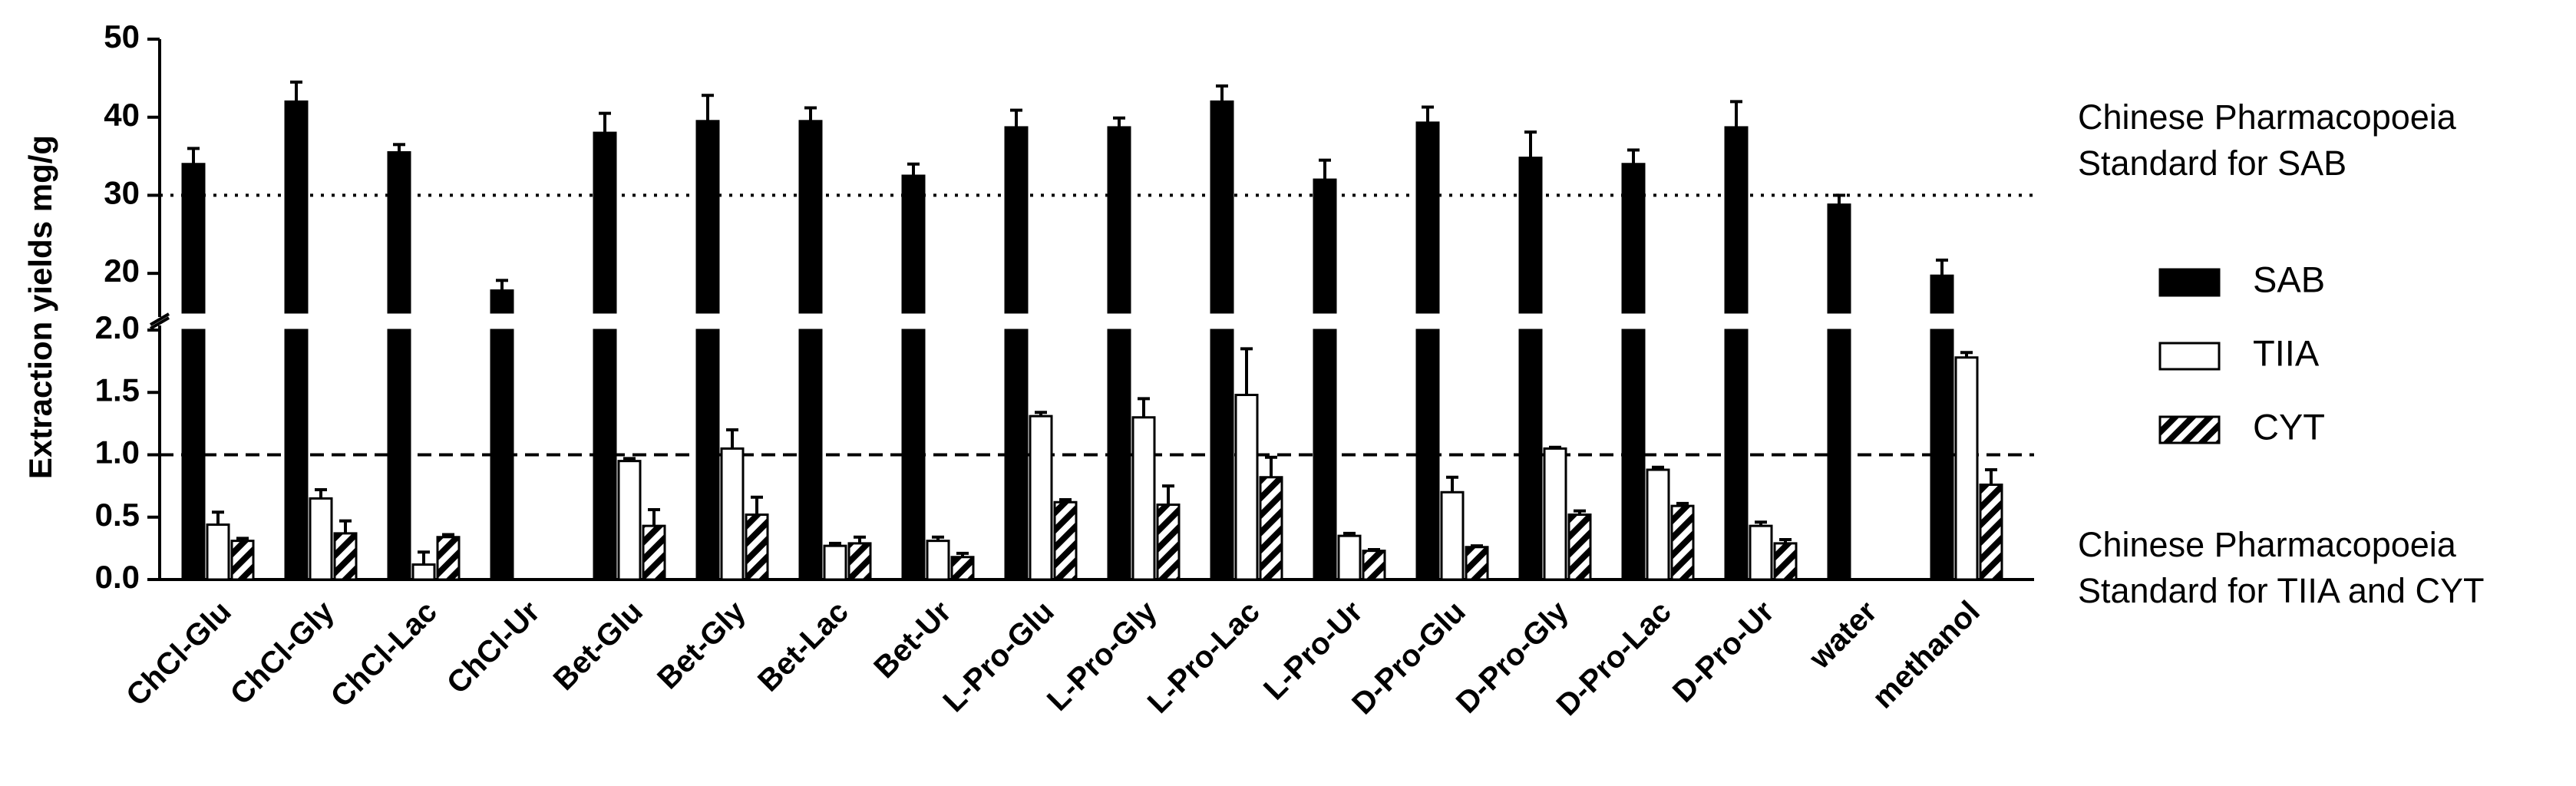 This screenshot has height=786, width=2576. What do you see at coordinates (1843, 635) in the screenshot?
I see `x-tick-label: water` at bounding box center [1843, 635].